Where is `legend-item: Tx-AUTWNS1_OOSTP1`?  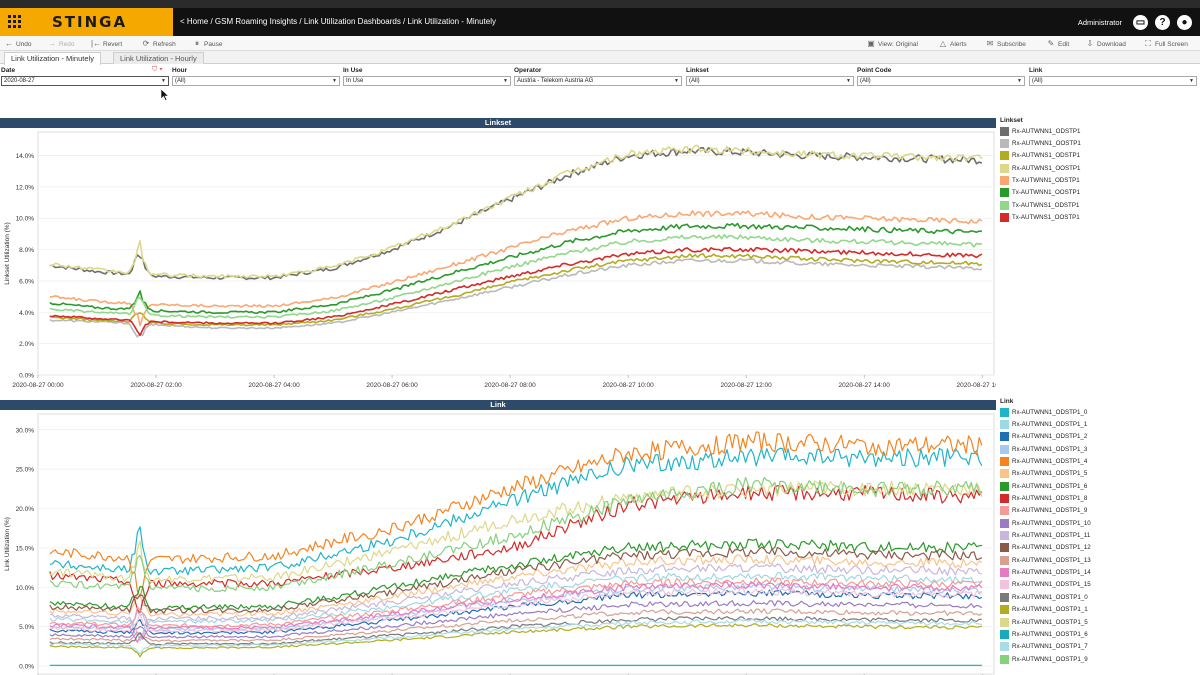
legend-item: Tx-AUTWNS1_OOSTP1 is located at coordinates (1098, 217).